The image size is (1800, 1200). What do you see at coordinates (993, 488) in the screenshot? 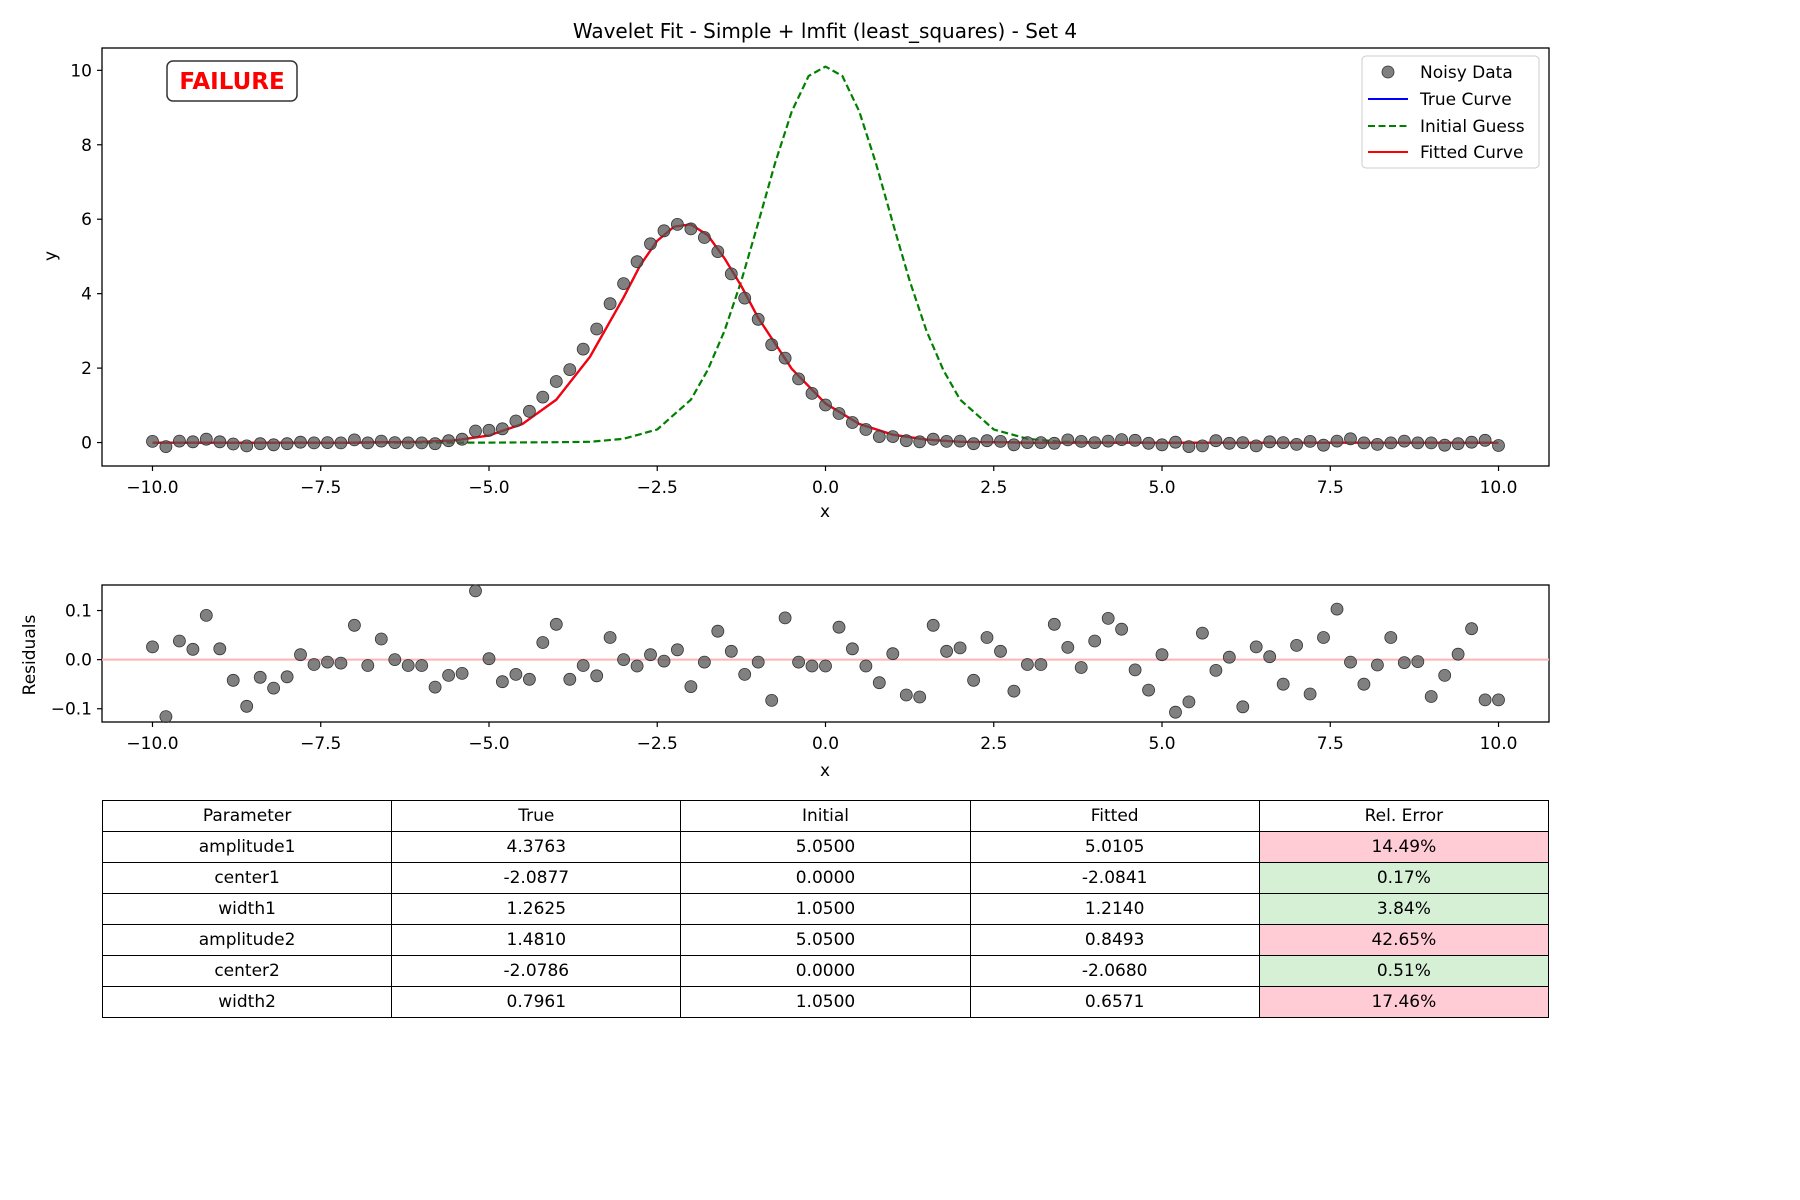
I see `x-tick-label: 2.5` at bounding box center [993, 488].